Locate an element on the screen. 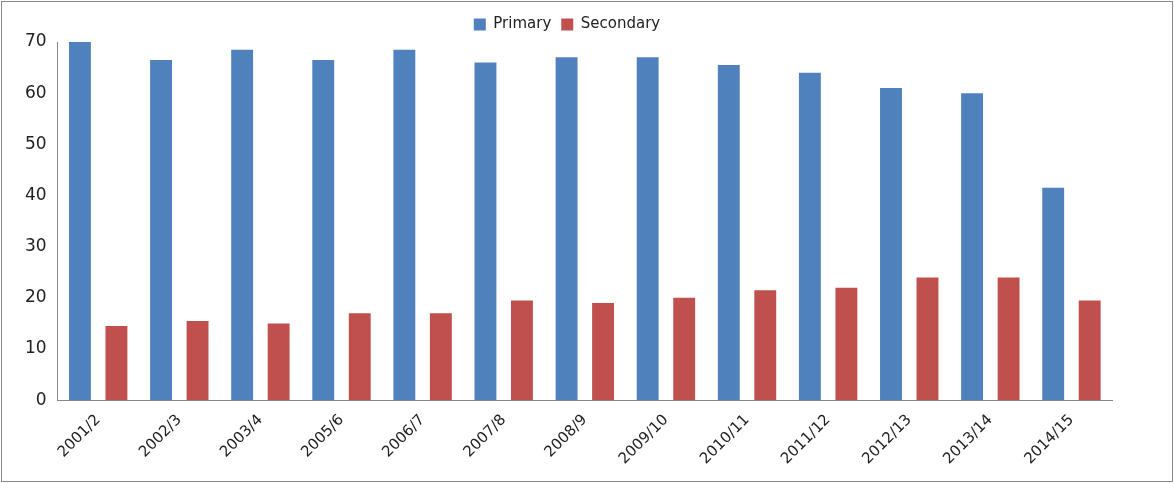 Image resolution: width=1174 pixels, height=483 pixels. y-tick-label: 40 is located at coordinates (35, 193).